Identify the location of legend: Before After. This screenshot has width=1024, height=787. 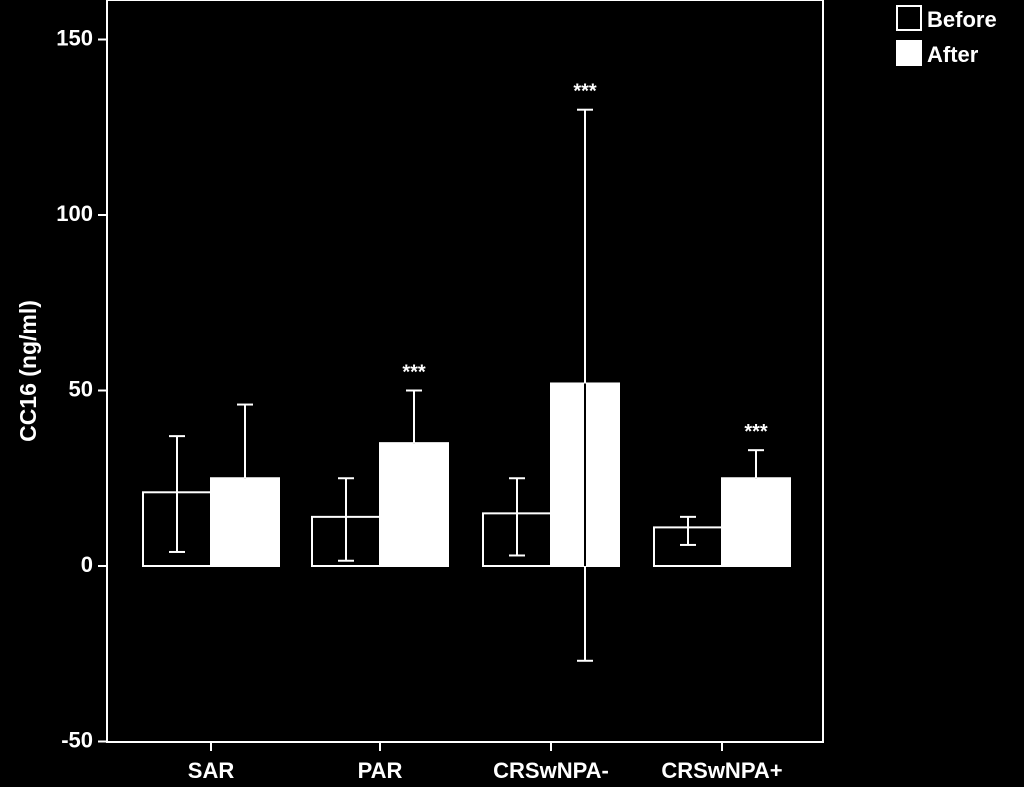
(946, 36).